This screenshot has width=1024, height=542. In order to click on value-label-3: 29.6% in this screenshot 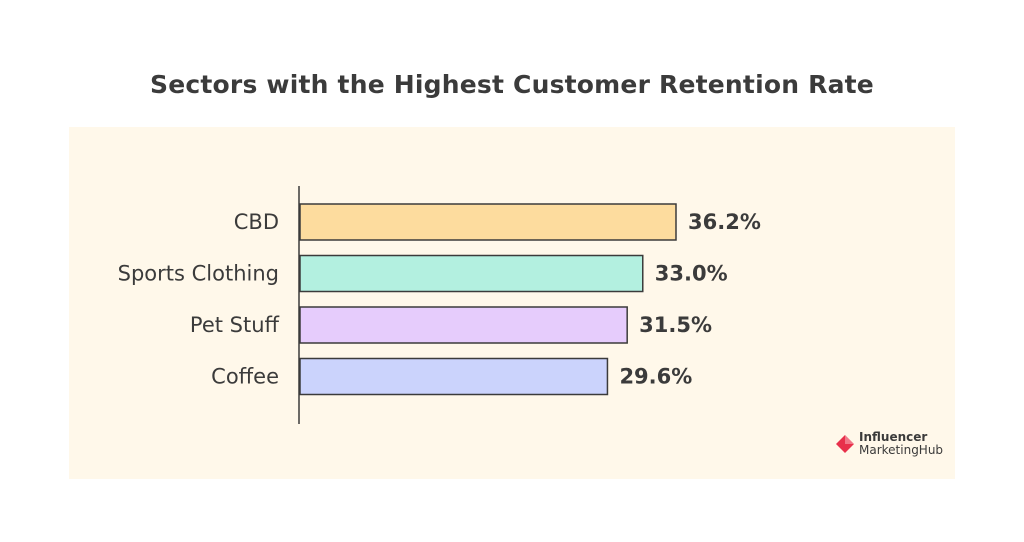, I will do `click(655, 377)`.